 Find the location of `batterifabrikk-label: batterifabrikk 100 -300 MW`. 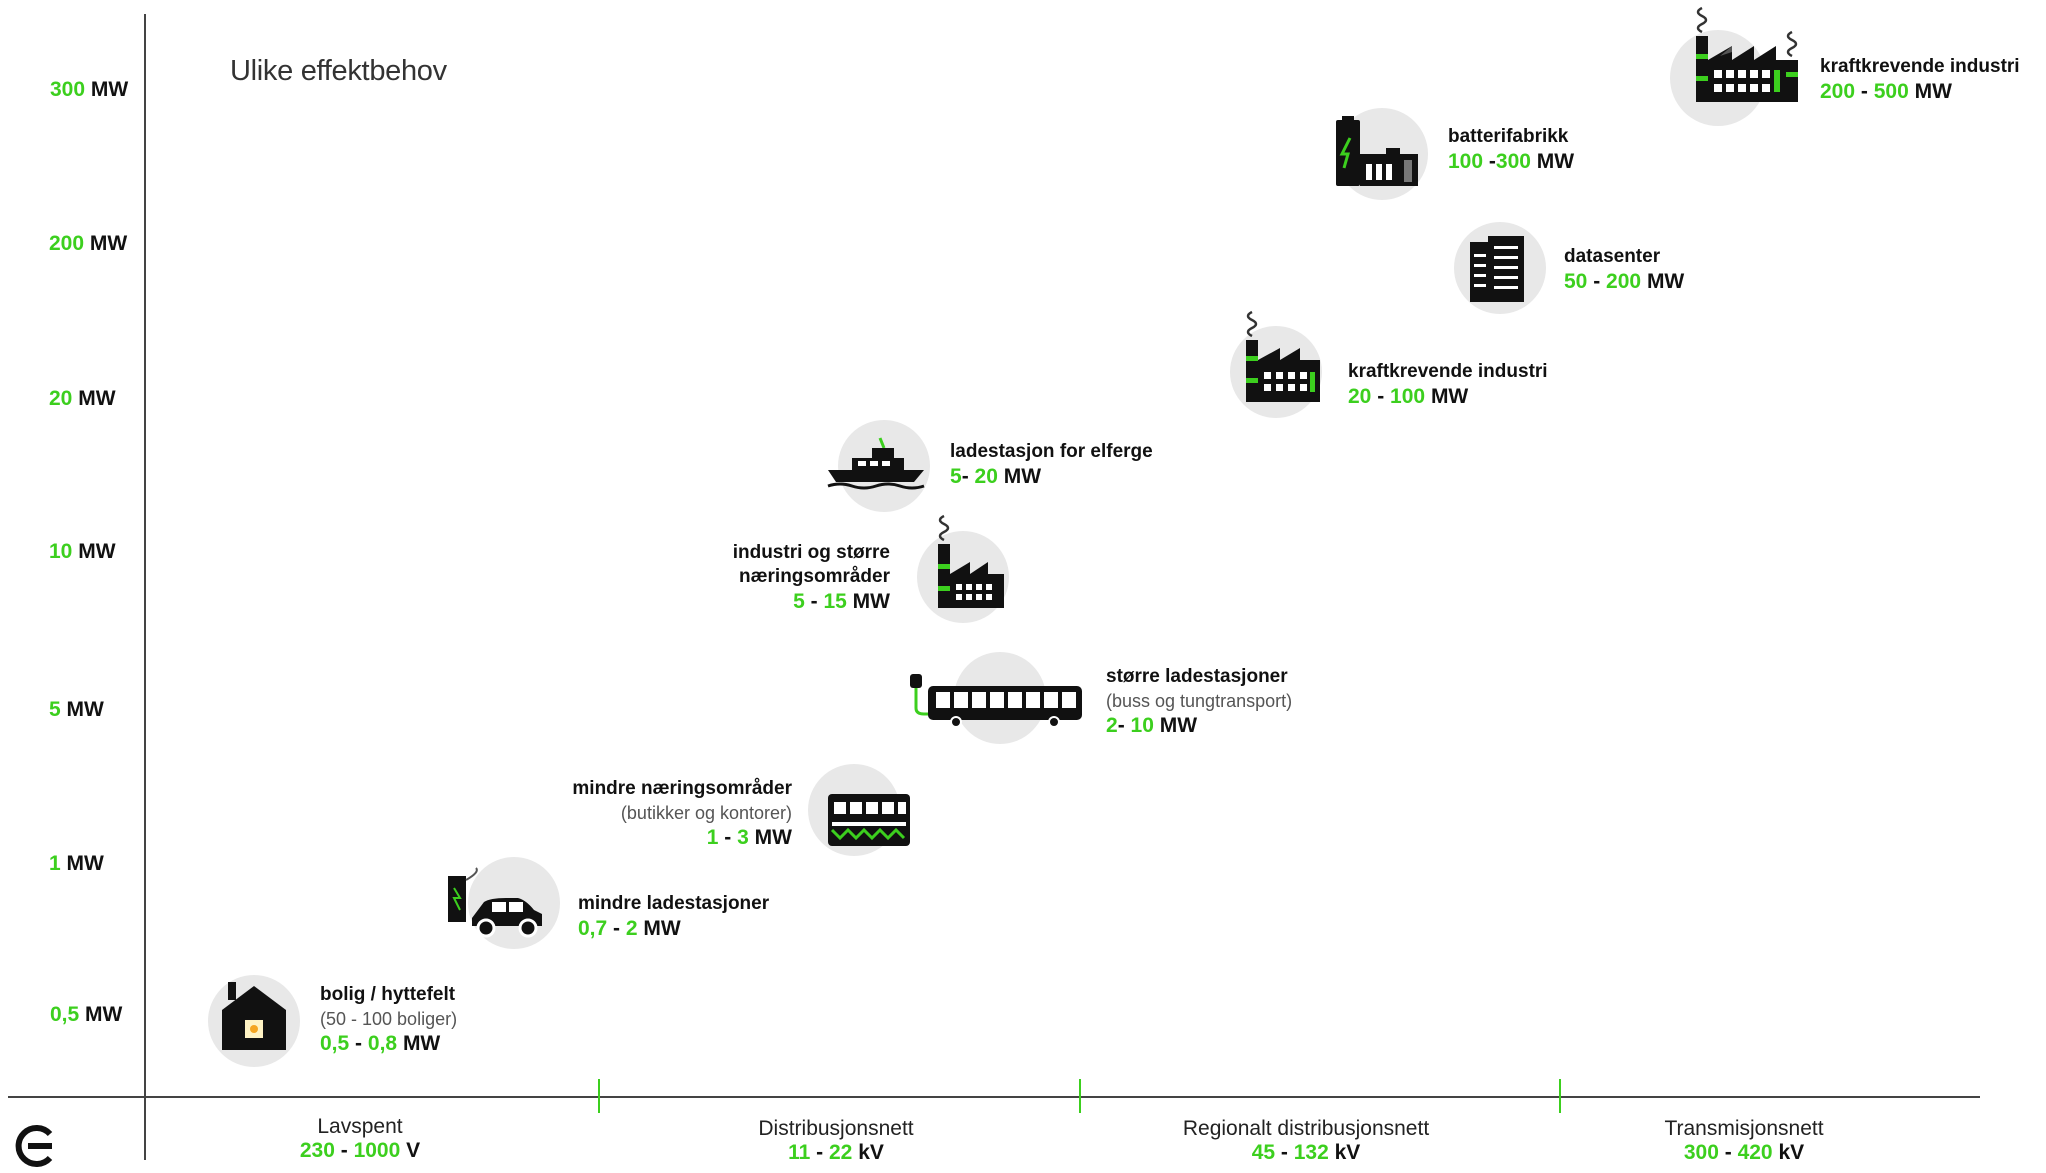

batterifabrikk-label: batterifabrikk 100 -300 MW is located at coordinates (1511, 149).